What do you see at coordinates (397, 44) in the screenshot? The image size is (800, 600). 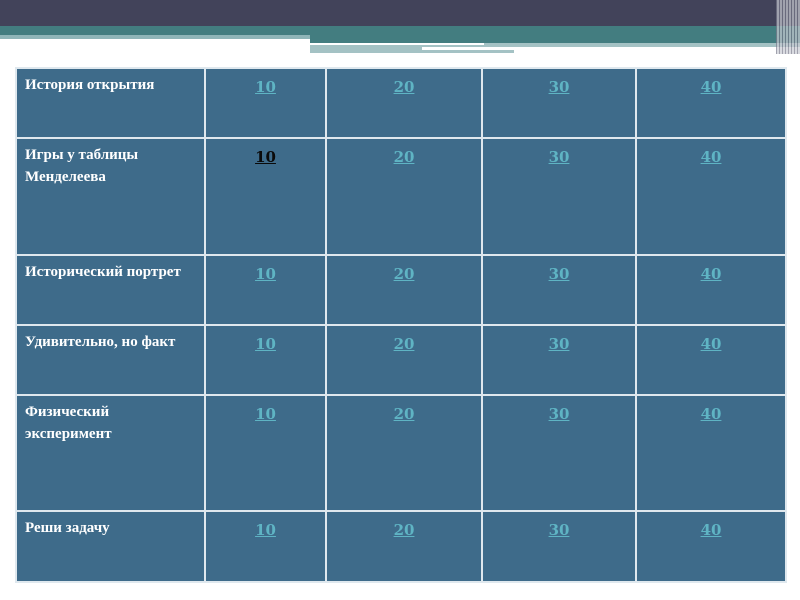 I see `decorative-line` at bounding box center [397, 44].